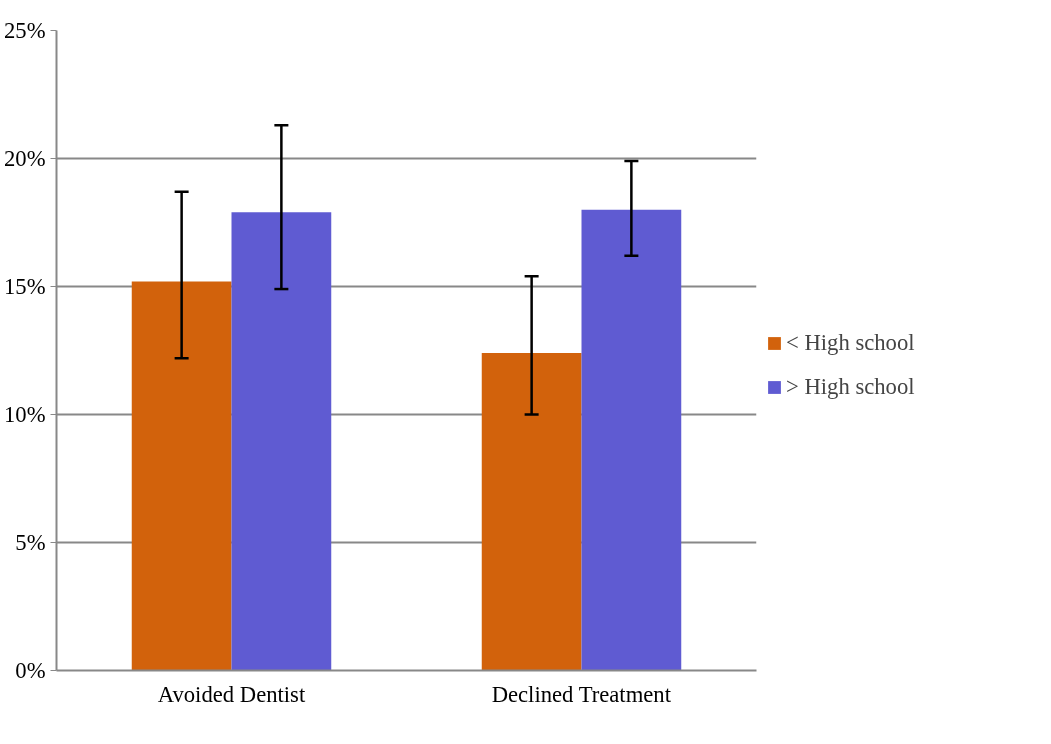 The height and width of the screenshot is (744, 1051). I want to click on x-tick-label: Declined Treatment, so click(581, 694).